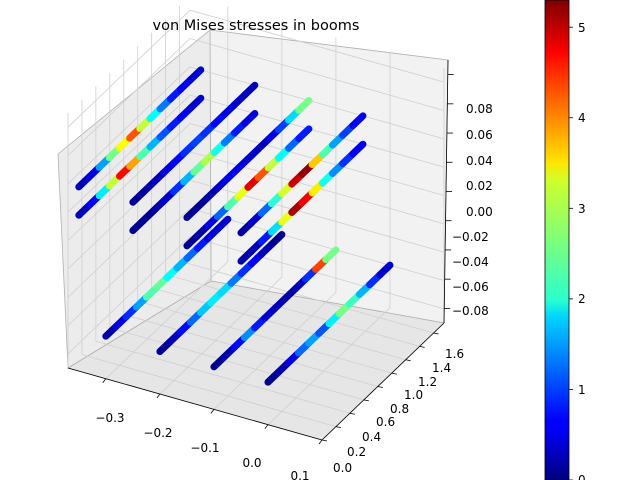 This screenshot has height=480, width=640. Describe the element at coordinates (371, 437) in the screenshot. I see `y-tick-label: 0.4` at that location.